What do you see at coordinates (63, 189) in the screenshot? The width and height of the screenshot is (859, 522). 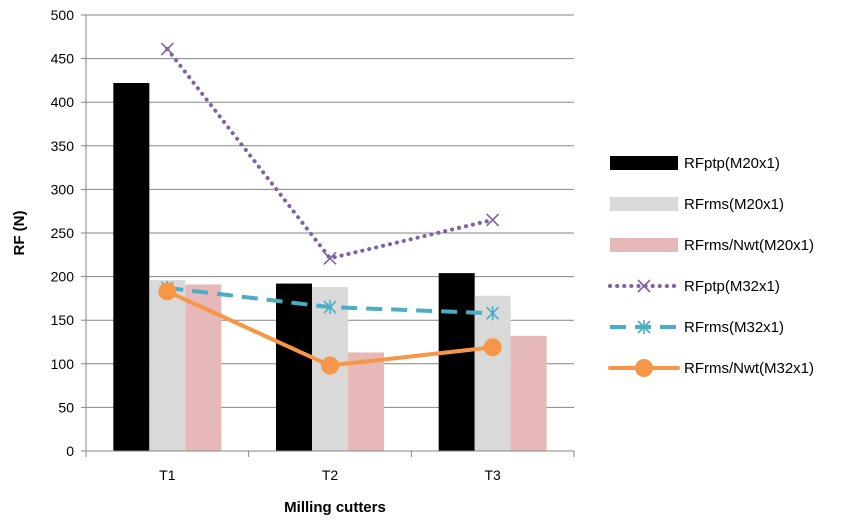 I see `y-tick-label: 300` at bounding box center [63, 189].